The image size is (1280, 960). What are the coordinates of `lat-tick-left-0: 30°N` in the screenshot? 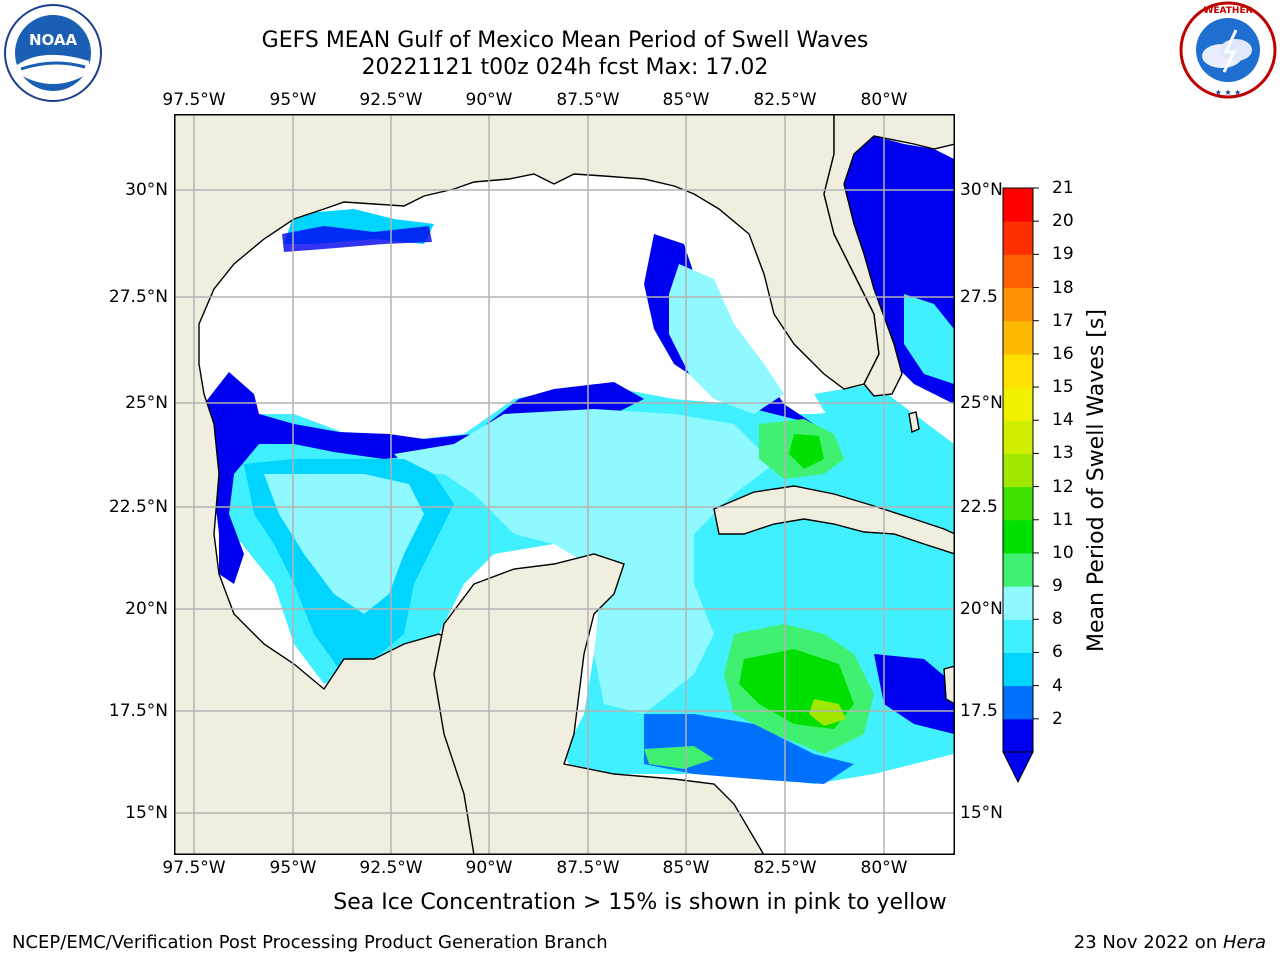 It's located at (146, 190).